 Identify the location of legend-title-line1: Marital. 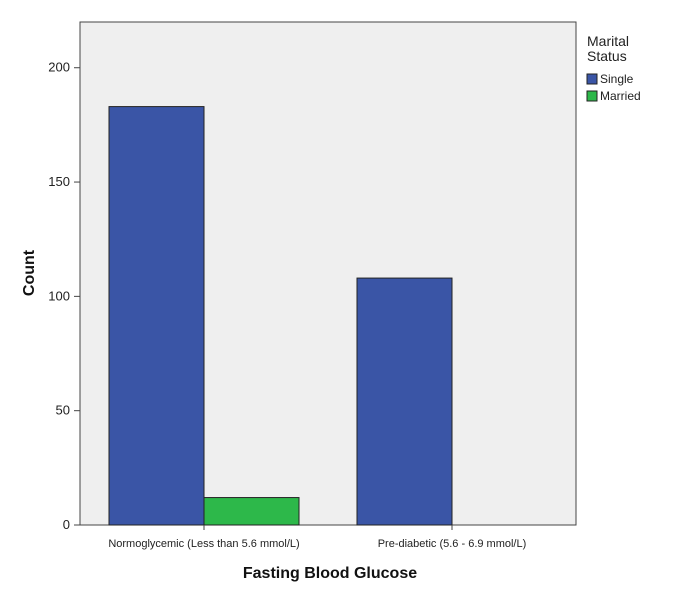
(608, 41).